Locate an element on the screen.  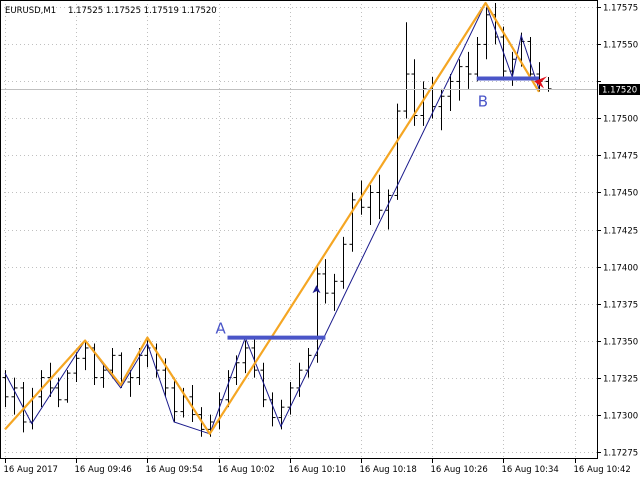
x-tick-label-5: 16 Aug 10:18 is located at coordinates (388, 470).